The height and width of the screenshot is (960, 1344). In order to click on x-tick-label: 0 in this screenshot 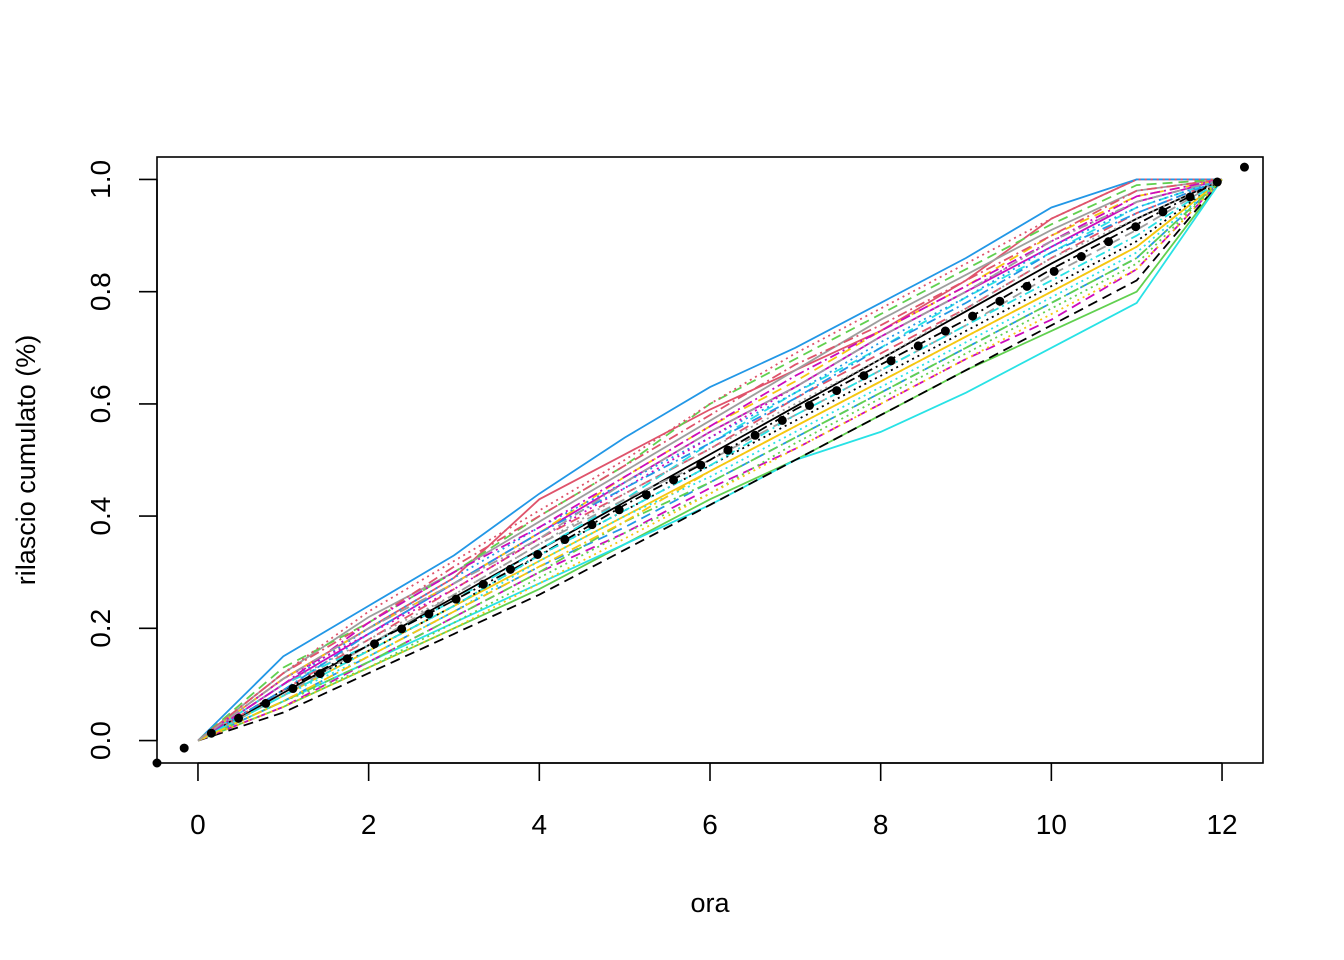, I will do `click(198, 824)`.